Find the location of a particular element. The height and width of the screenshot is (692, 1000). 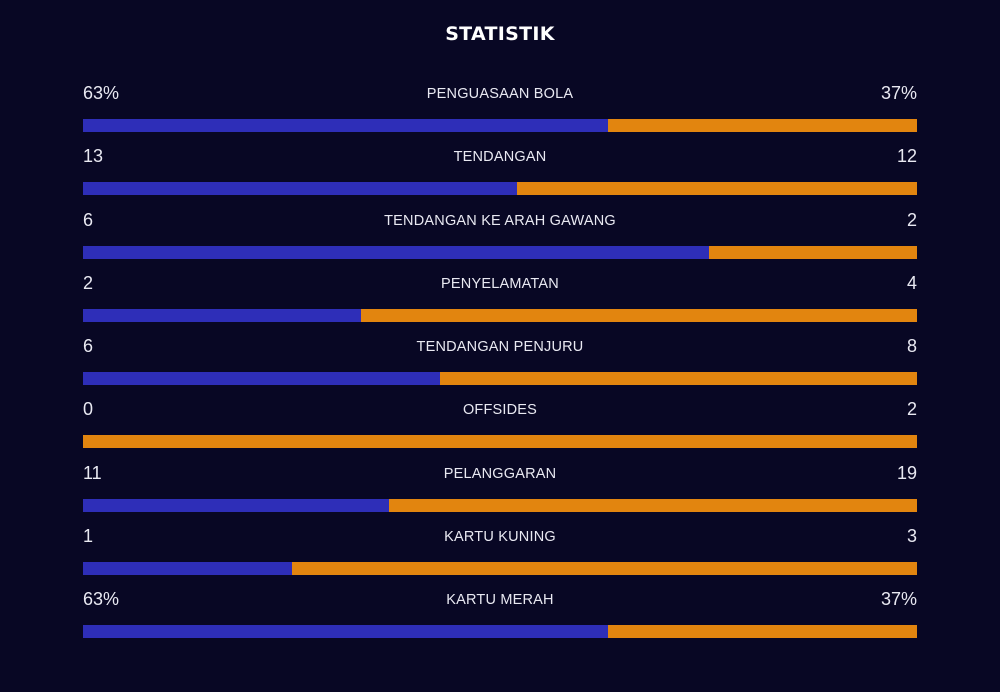

stat-row: 6 TENDANGAN PENJURU 8 is located at coordinates (500, 364).